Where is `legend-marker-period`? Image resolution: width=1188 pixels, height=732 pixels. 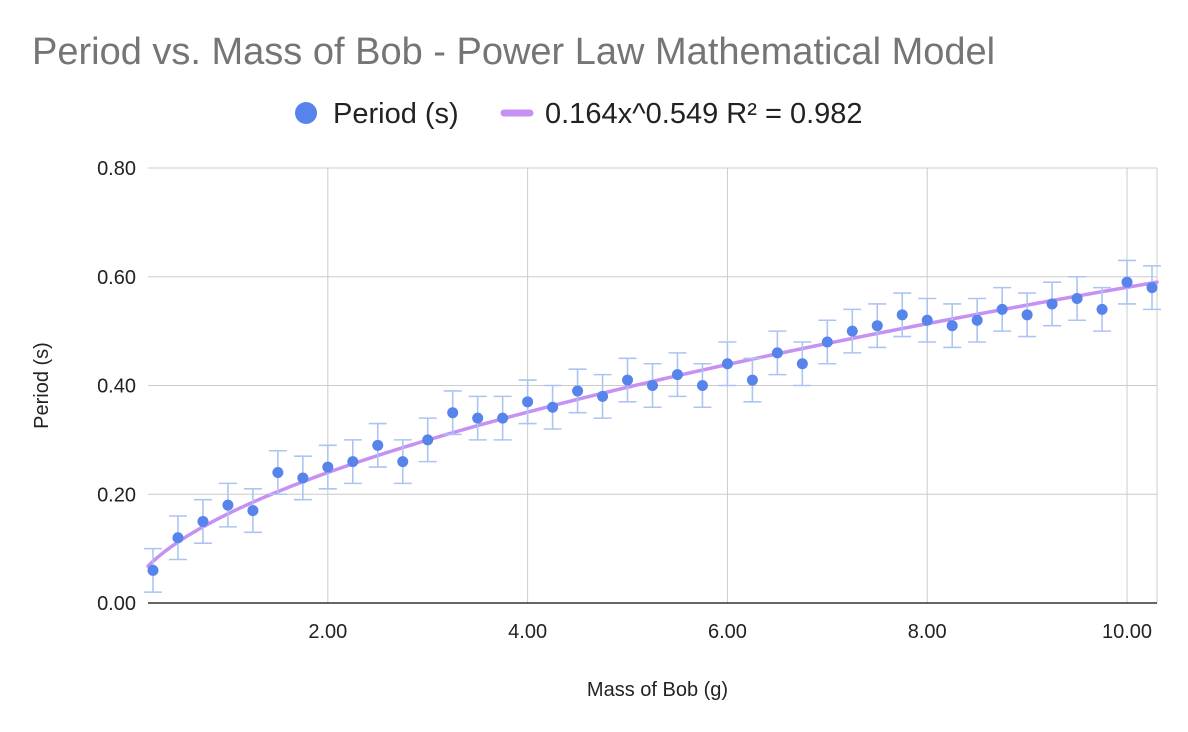
legend-marker-period is located at coordinates (306, 113).